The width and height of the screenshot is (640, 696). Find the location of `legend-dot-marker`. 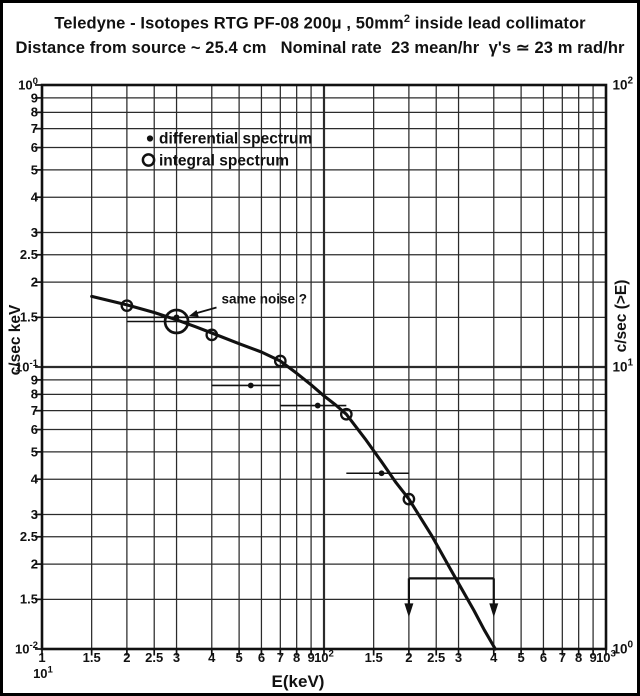

legend-dot-marker is located at coordinates (150, 138).